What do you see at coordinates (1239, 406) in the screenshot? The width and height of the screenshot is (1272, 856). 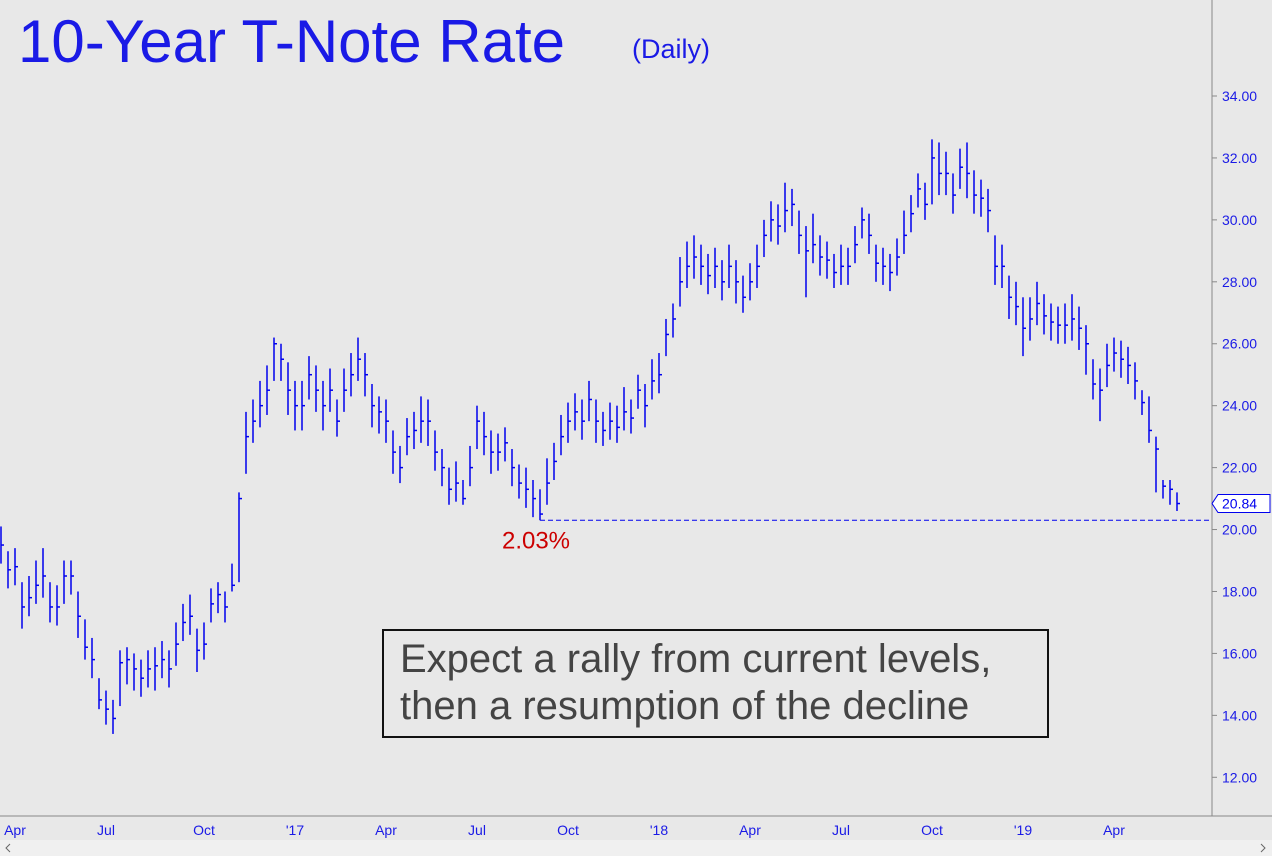 I see `y-tick-label: 24.00` at bounding box center [1239, 406].